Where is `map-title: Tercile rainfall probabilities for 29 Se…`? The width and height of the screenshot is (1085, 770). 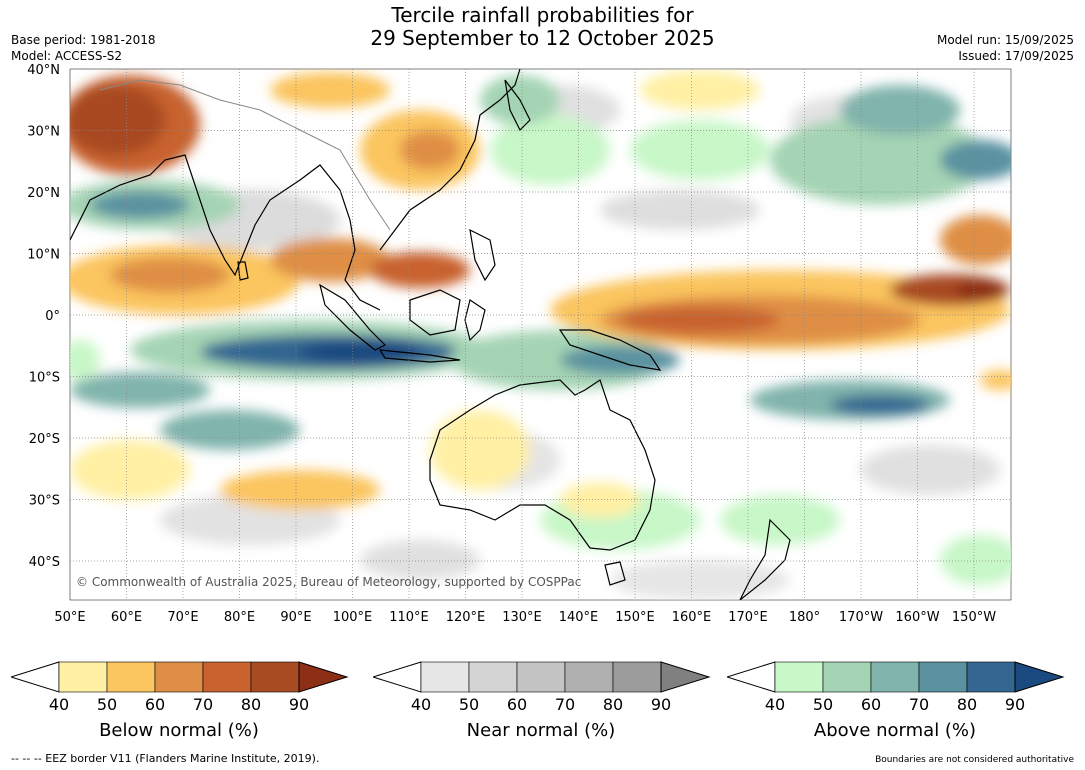 map-title: Tercile rainfall probabilities for 29 Se… is located at coordinates (542, 27).